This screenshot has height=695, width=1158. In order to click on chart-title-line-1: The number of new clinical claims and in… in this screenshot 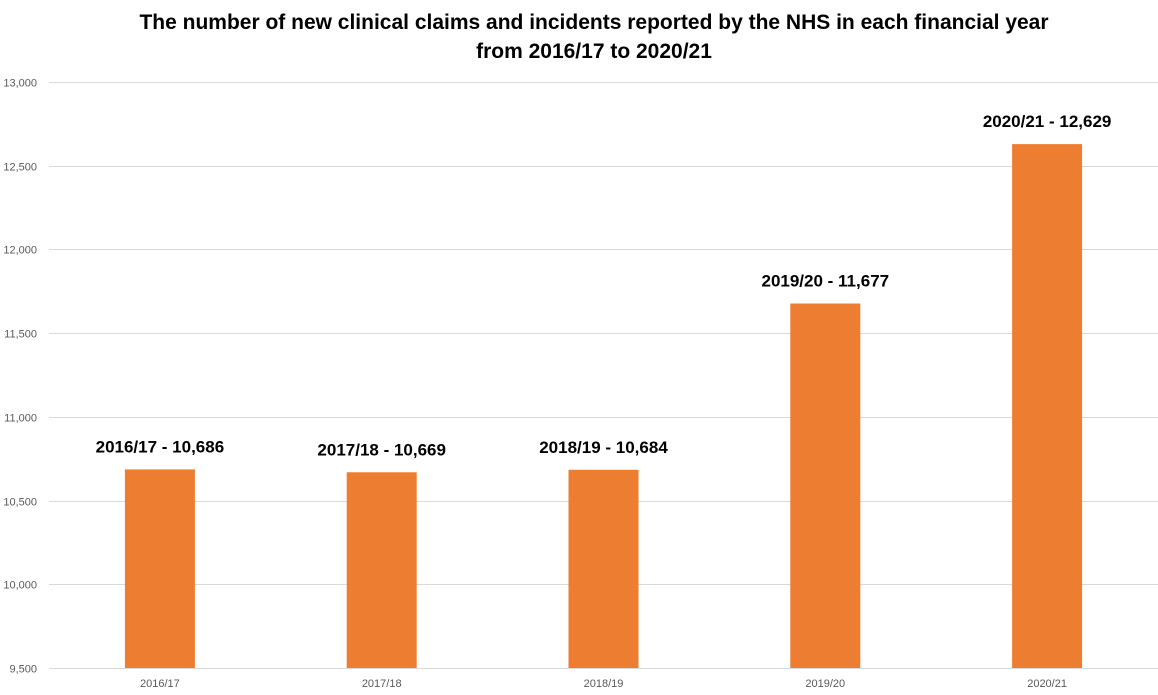, I will do `click(594, 22)`.